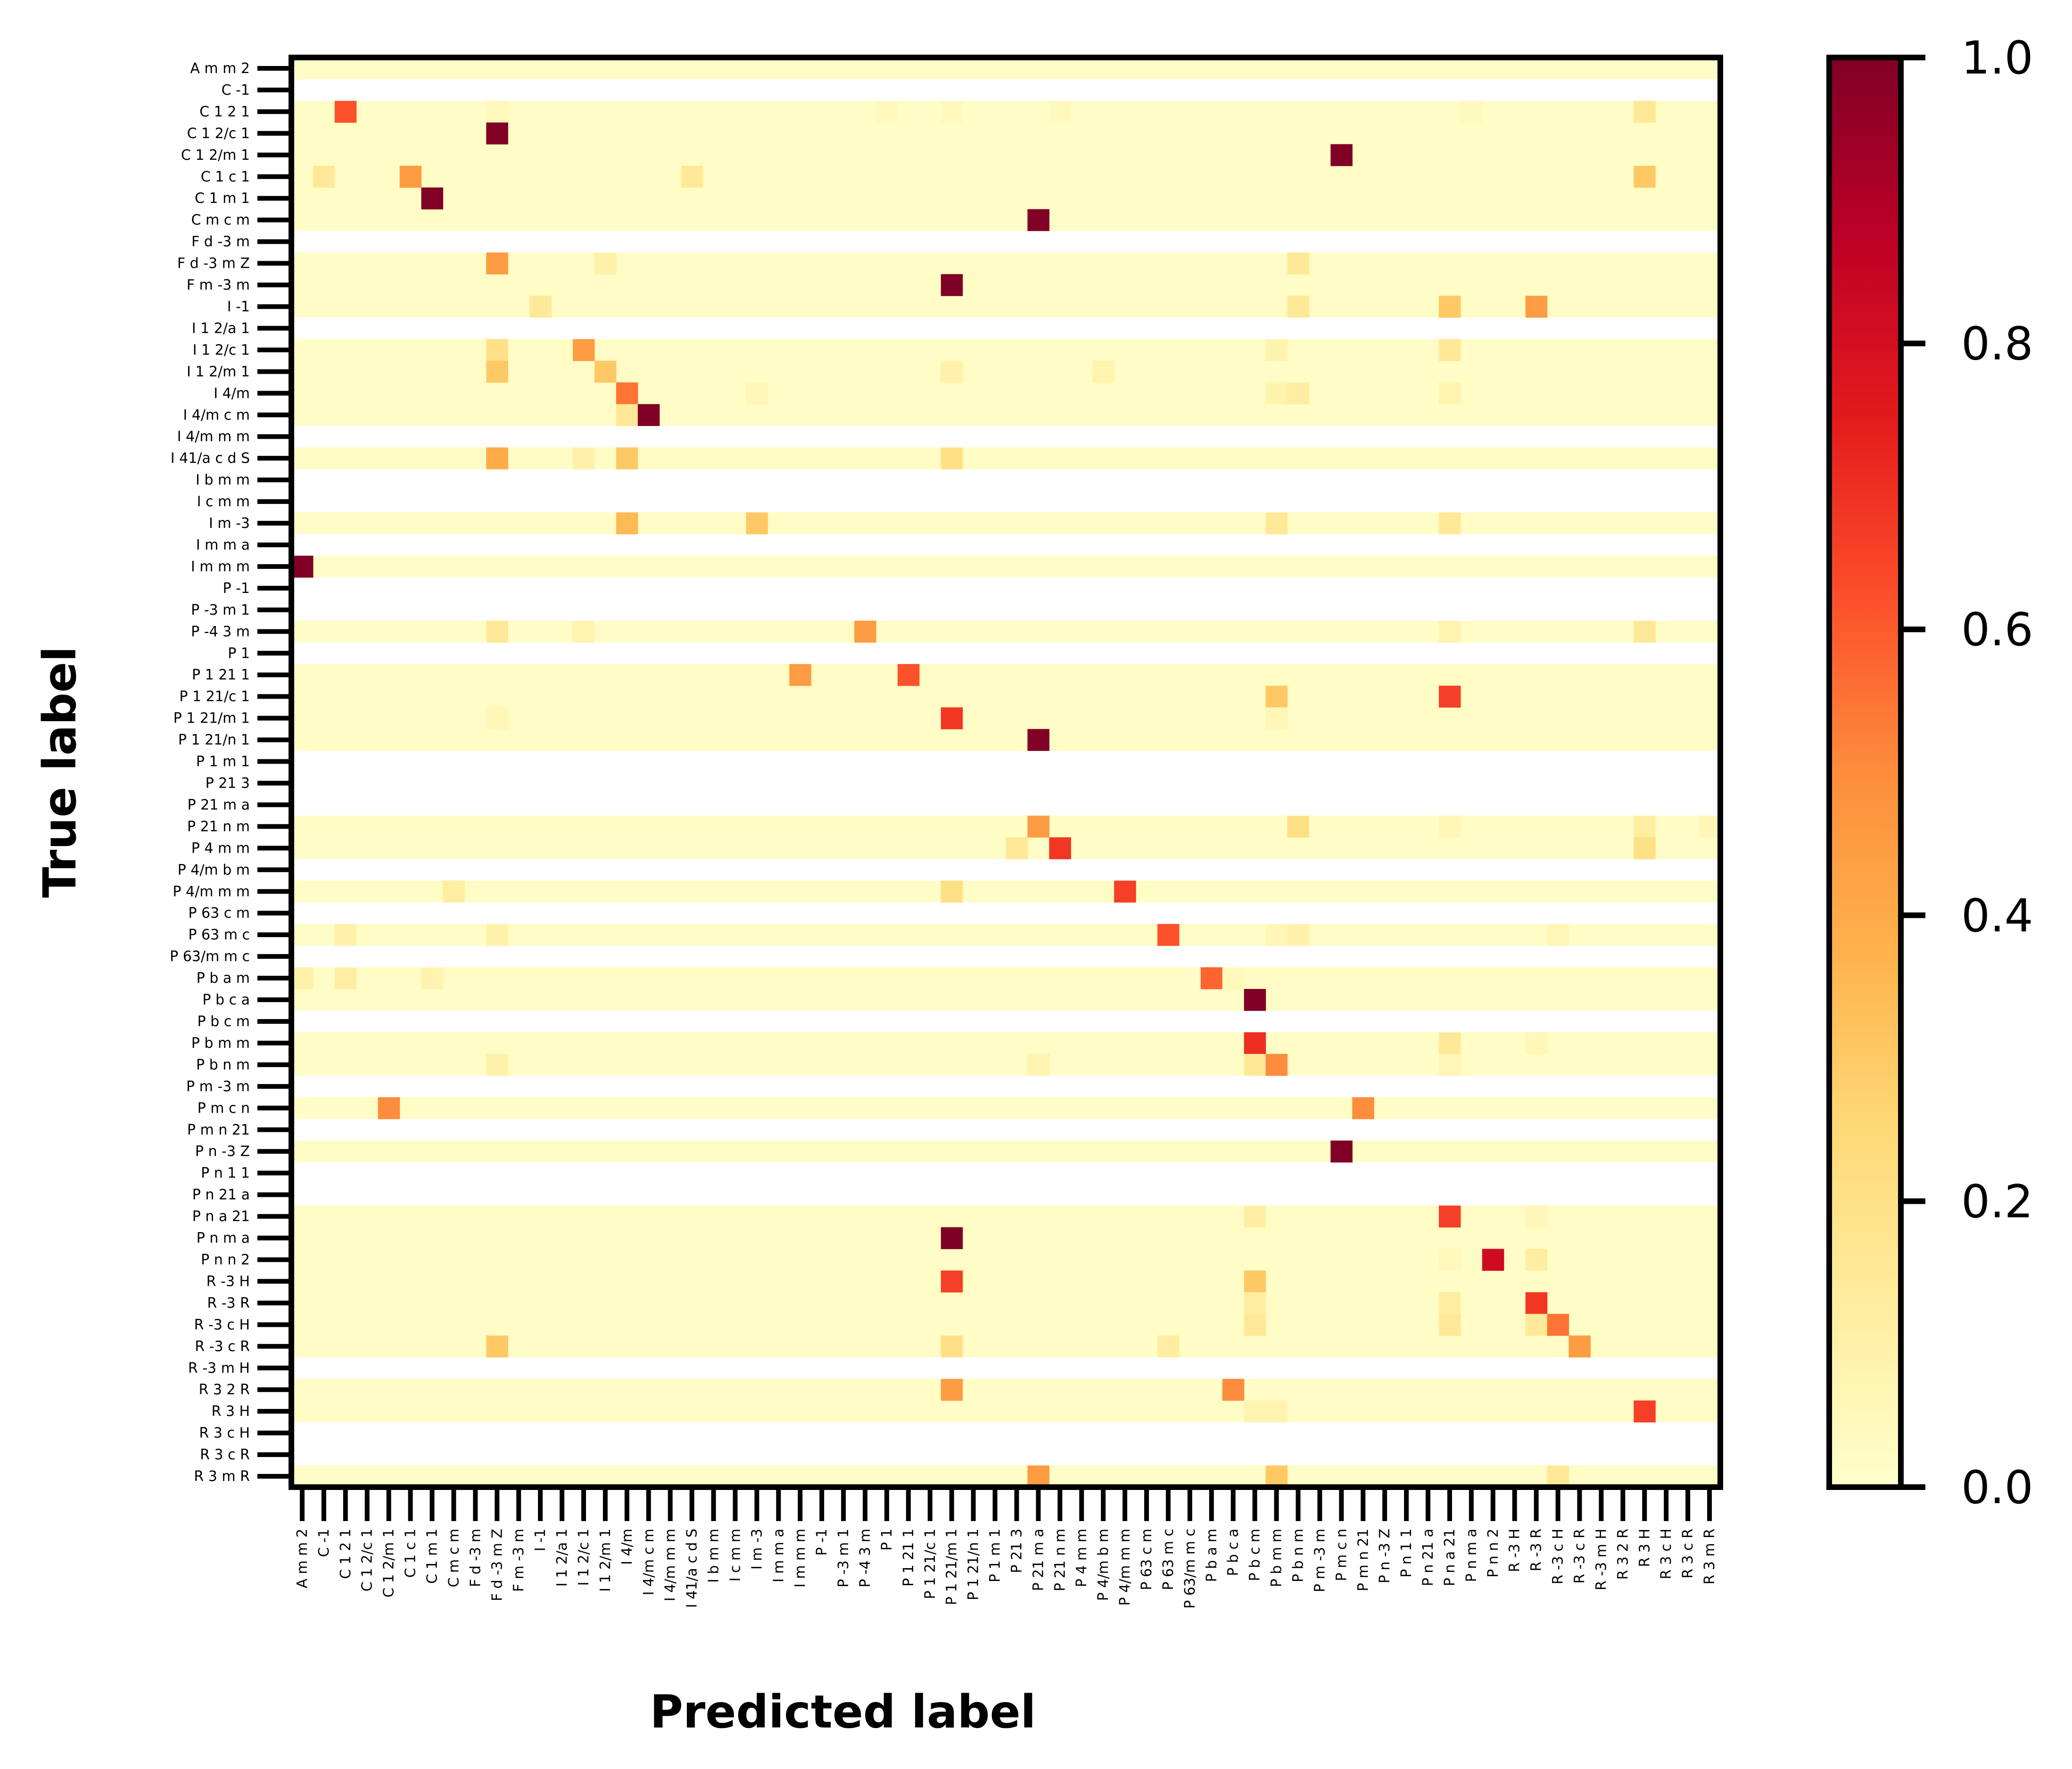 The width and height of the screenshot is (2072, 1769). Describe the element at coordinates (1536, 307) in the screenshot. I see `cell-i-1-r-3-r` at that location.